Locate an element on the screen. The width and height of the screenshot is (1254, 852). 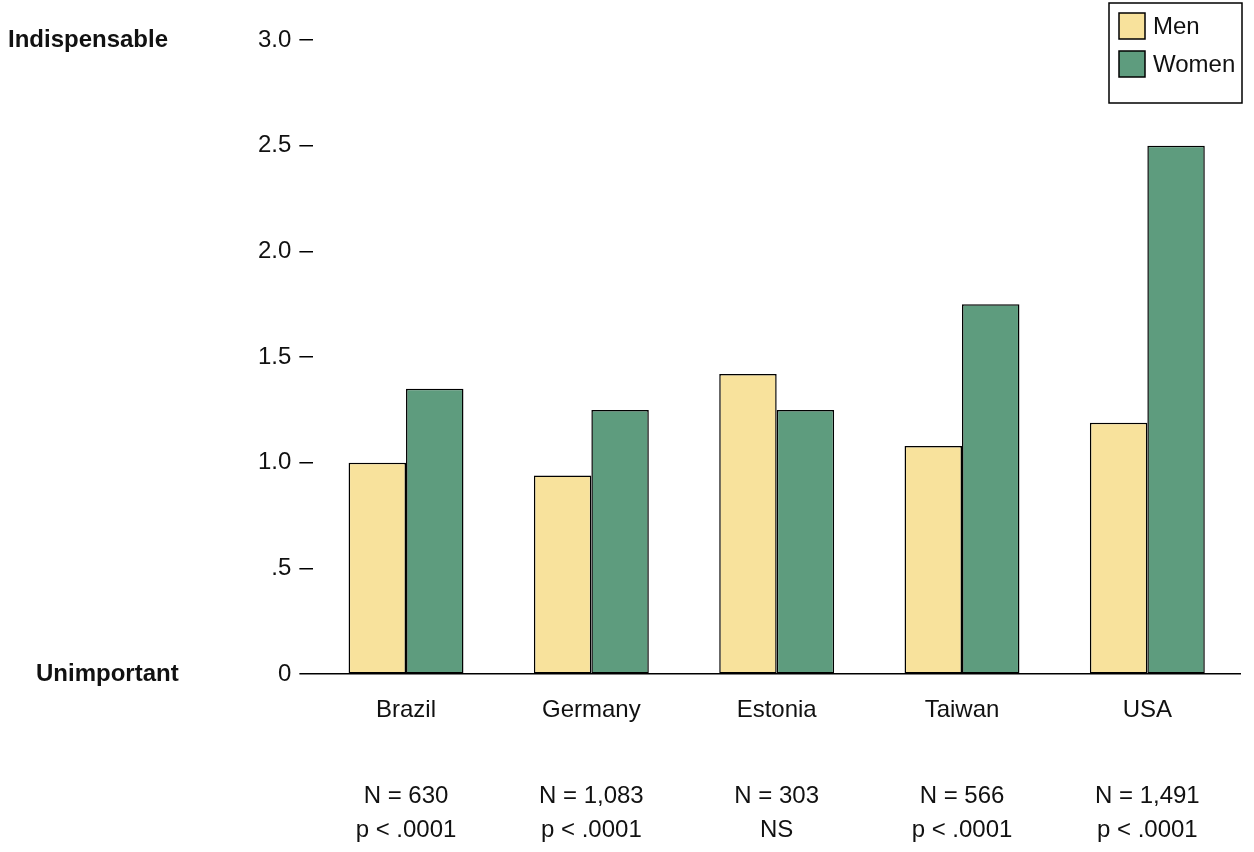
text: Unimportant is located at coordinates (107, 672).